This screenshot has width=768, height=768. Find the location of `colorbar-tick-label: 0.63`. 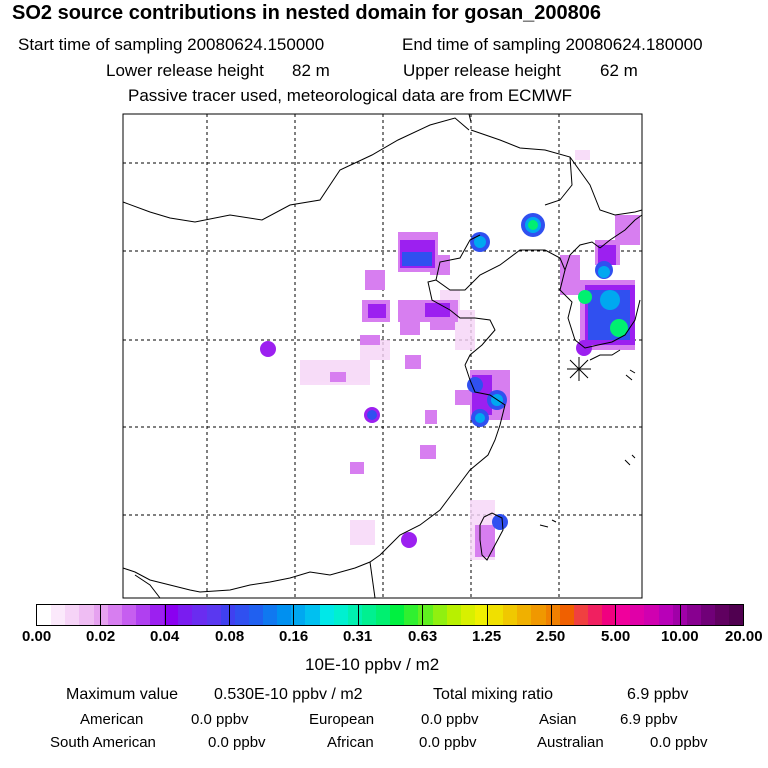

colorbar-tick-label: 0.63 is located at coordinates (423, 636).